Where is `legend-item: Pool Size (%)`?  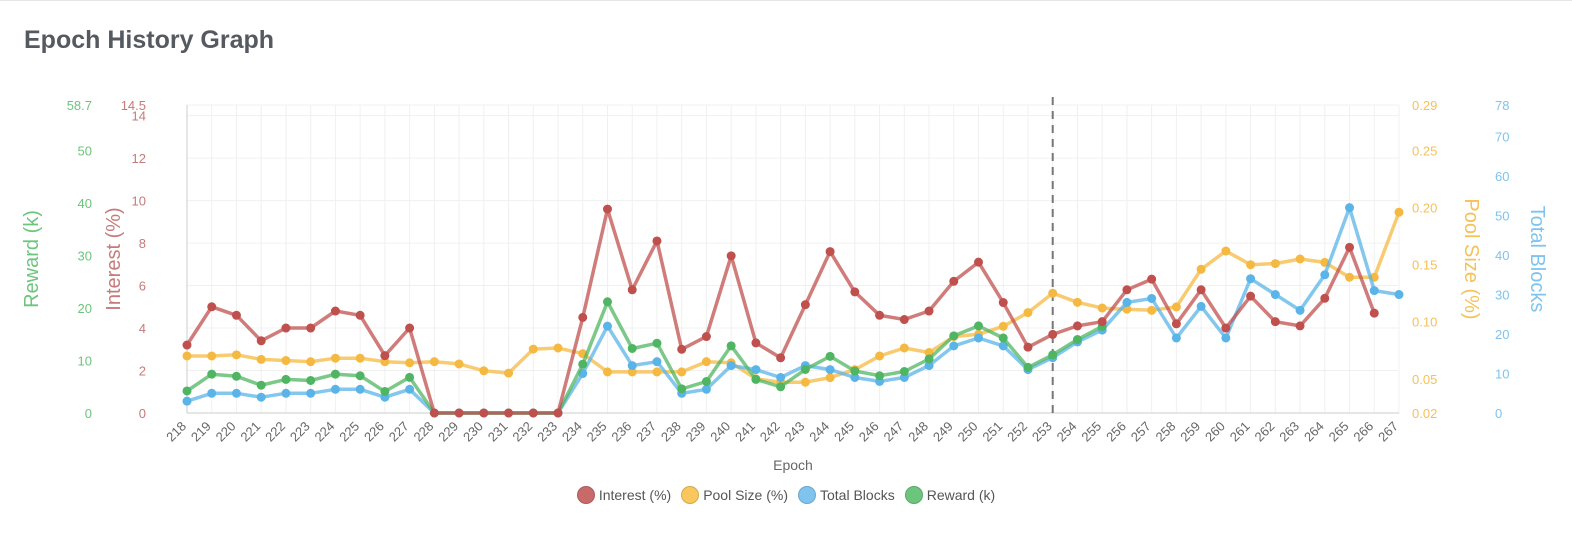
legend-item: Pool Size (%) is located at coordinates (734, 495).